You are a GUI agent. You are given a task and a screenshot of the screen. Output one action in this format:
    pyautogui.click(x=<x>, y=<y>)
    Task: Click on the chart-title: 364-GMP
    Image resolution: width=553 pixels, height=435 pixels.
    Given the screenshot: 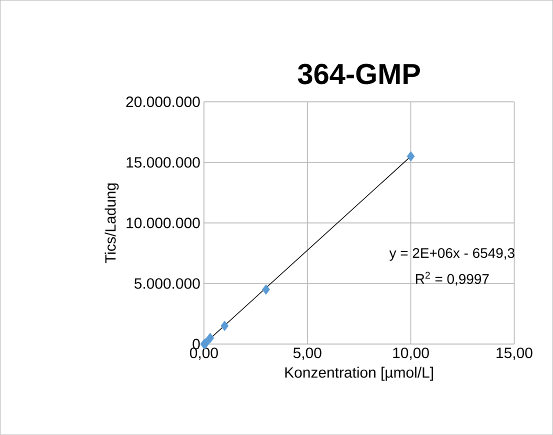 What is the action you would take?
    pyautogui.click(x=359, y=74)
    